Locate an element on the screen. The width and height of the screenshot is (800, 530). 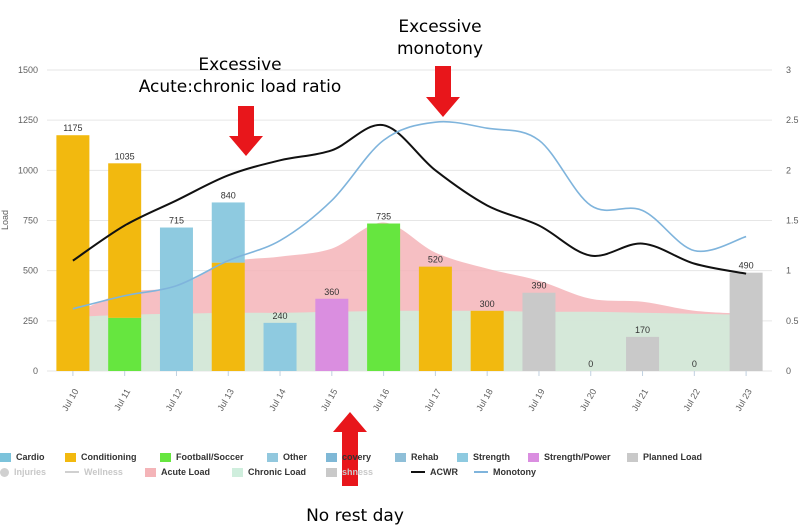
legend-label: Wellness is located at coordinates (103, 472).